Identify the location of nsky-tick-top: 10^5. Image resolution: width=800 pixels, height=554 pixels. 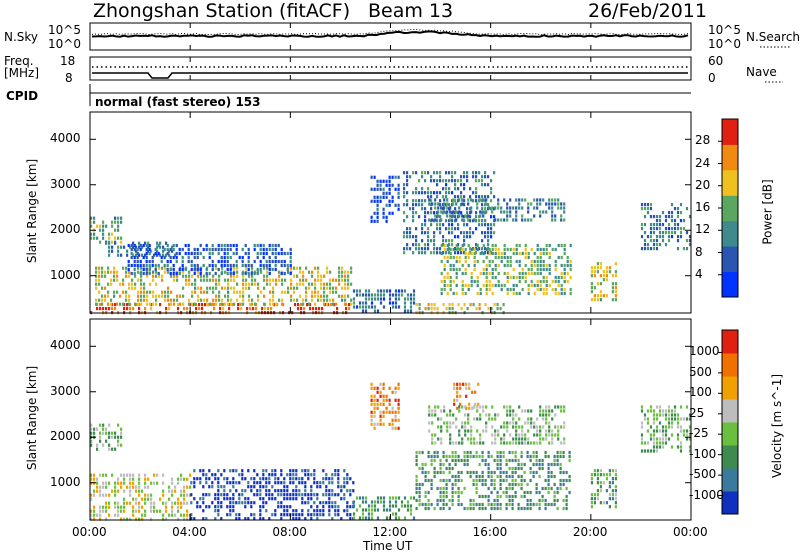
(64, 30).